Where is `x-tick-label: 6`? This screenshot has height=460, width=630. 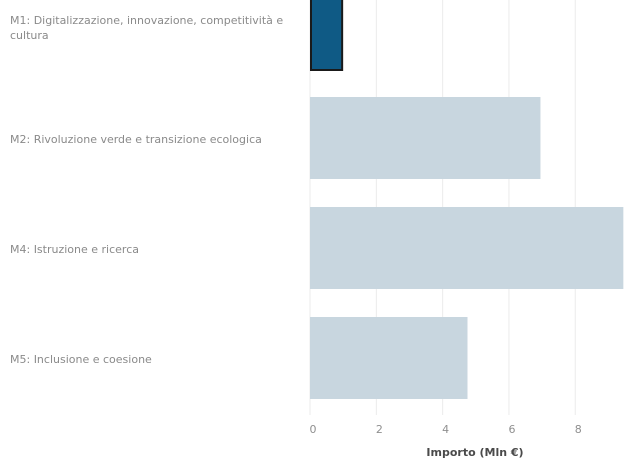
x-tick-label: 6 is located at coordinates (511, 429).